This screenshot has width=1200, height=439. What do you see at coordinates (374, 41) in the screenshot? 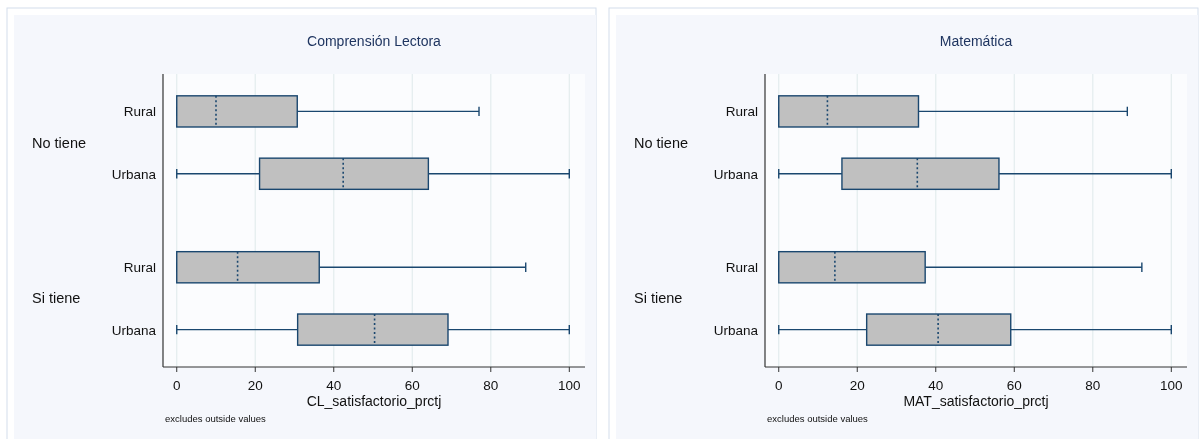
I see `chart-title: Comprensión Lectora` at bounding box center [374, 41].